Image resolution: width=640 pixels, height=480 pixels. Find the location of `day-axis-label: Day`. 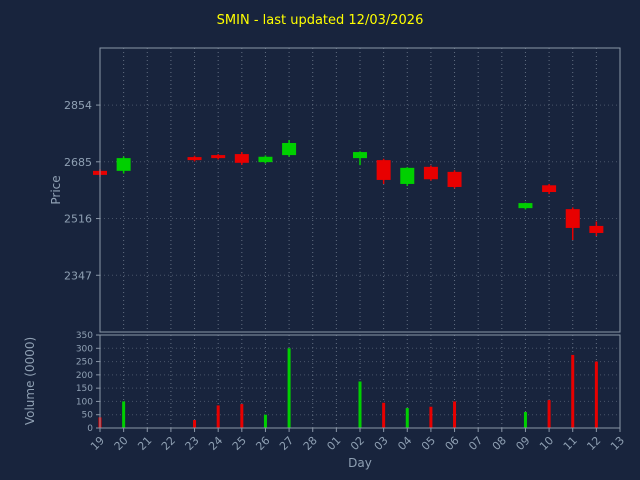

day-axis-label: Day is located at coordinates (360, 463).